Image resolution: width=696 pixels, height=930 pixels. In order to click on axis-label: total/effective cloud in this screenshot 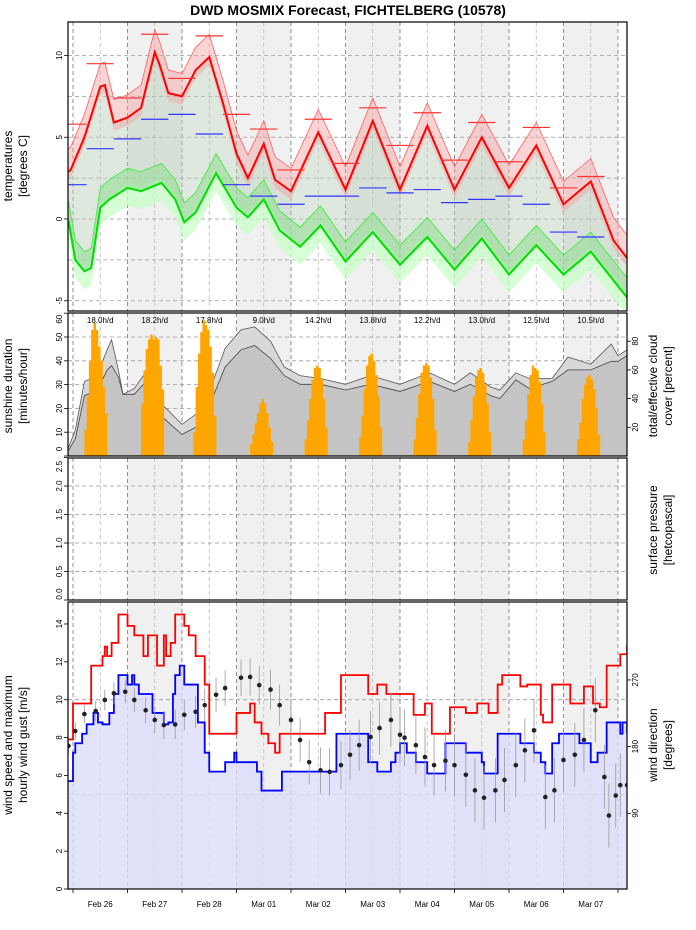, I will do `click(653, 386)`.